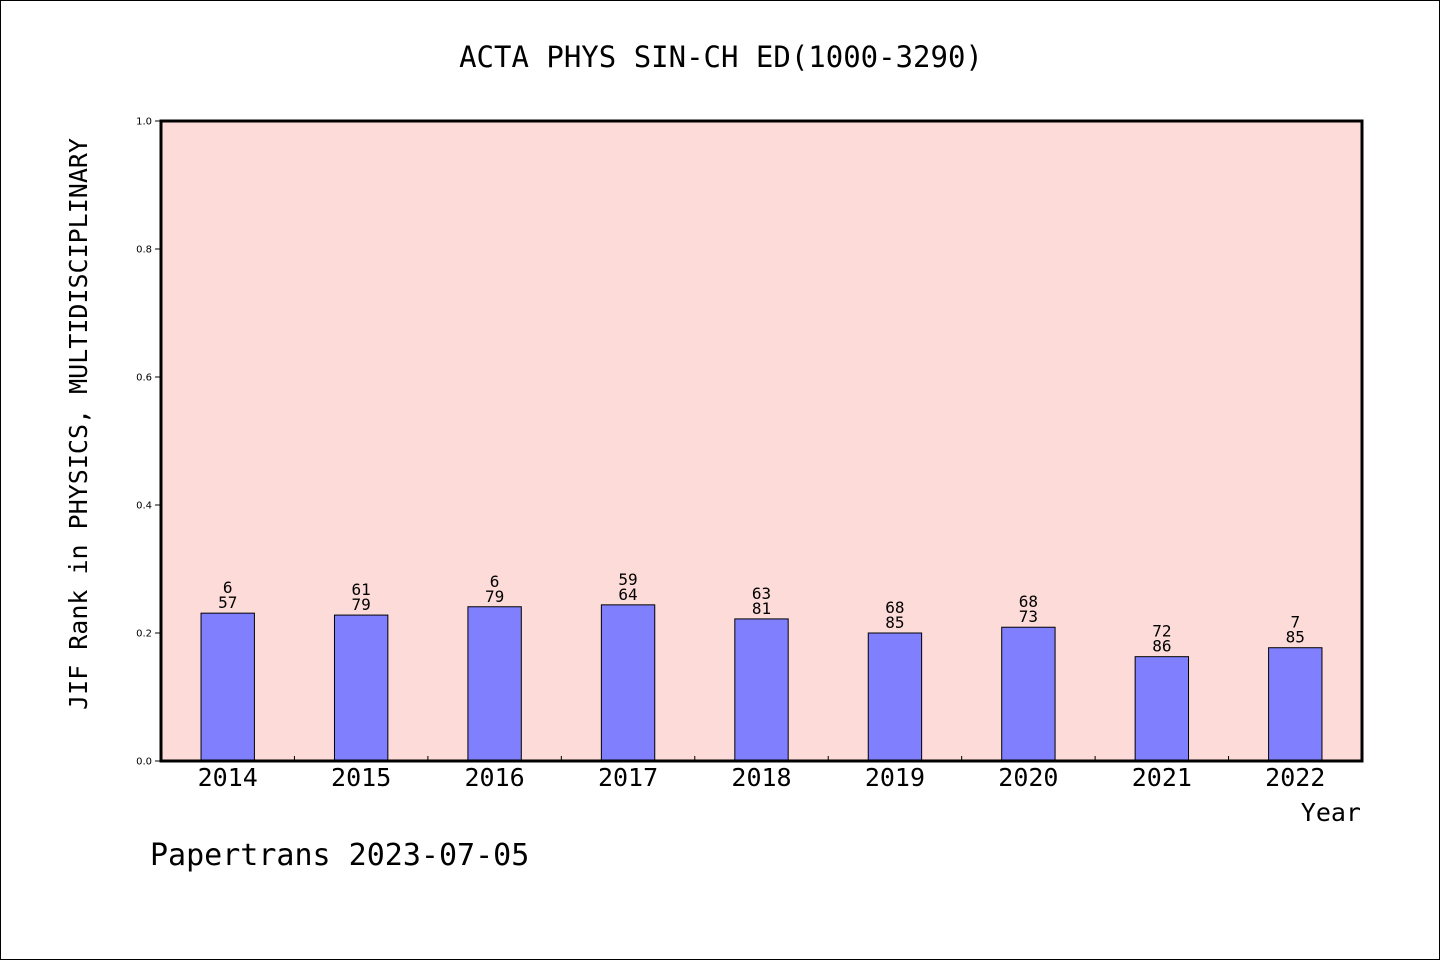 The width and height of the screenshot is (1440, 961). What do you see at coordinates (78, 424) in the screenshot?
I see `y-axis-label: JIF Rank in PHYSICS, MULTIDISCIPLINARY` at bounding box center [78, 424].